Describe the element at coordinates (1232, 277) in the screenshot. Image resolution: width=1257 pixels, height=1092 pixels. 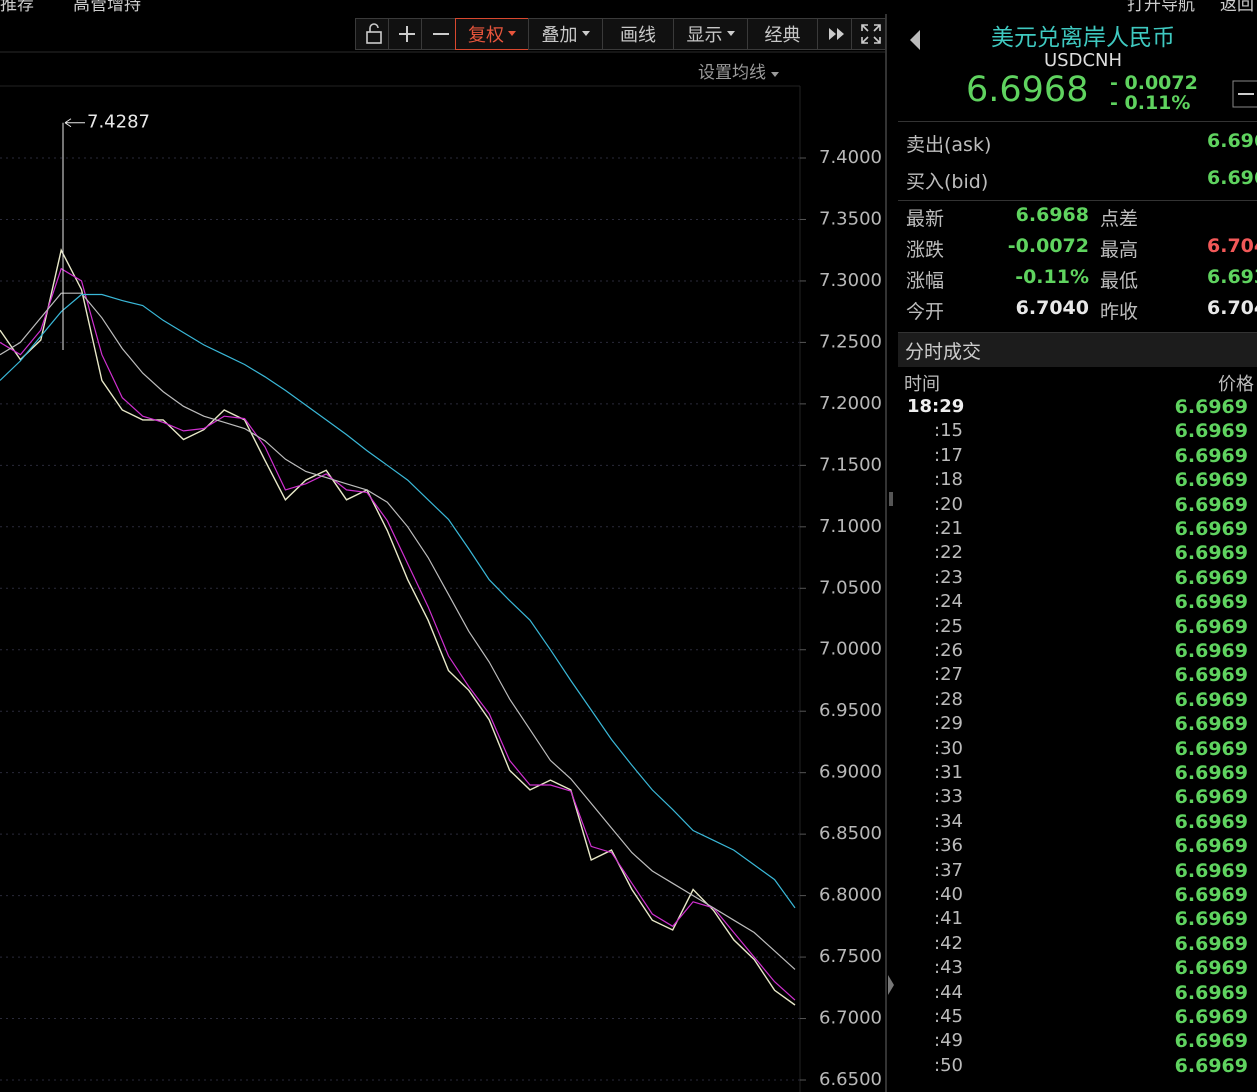
I see `stat-value: 6.693` at that location.